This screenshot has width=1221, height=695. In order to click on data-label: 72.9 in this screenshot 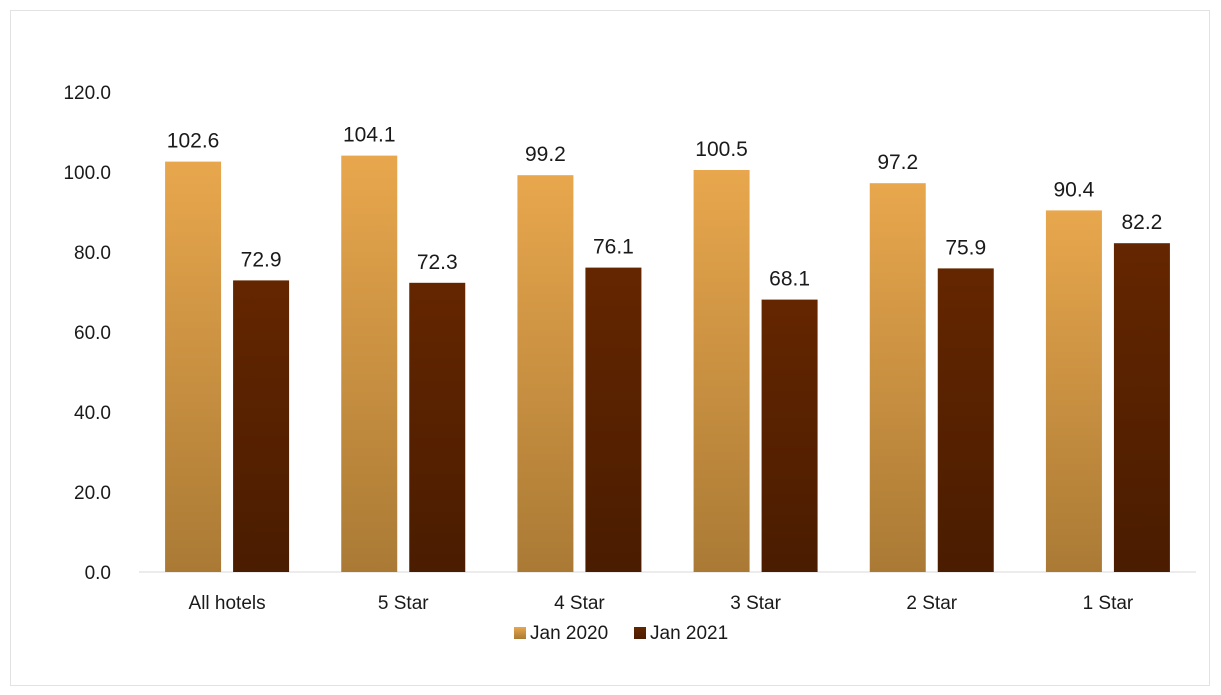, I will do `click(261, 259)`.